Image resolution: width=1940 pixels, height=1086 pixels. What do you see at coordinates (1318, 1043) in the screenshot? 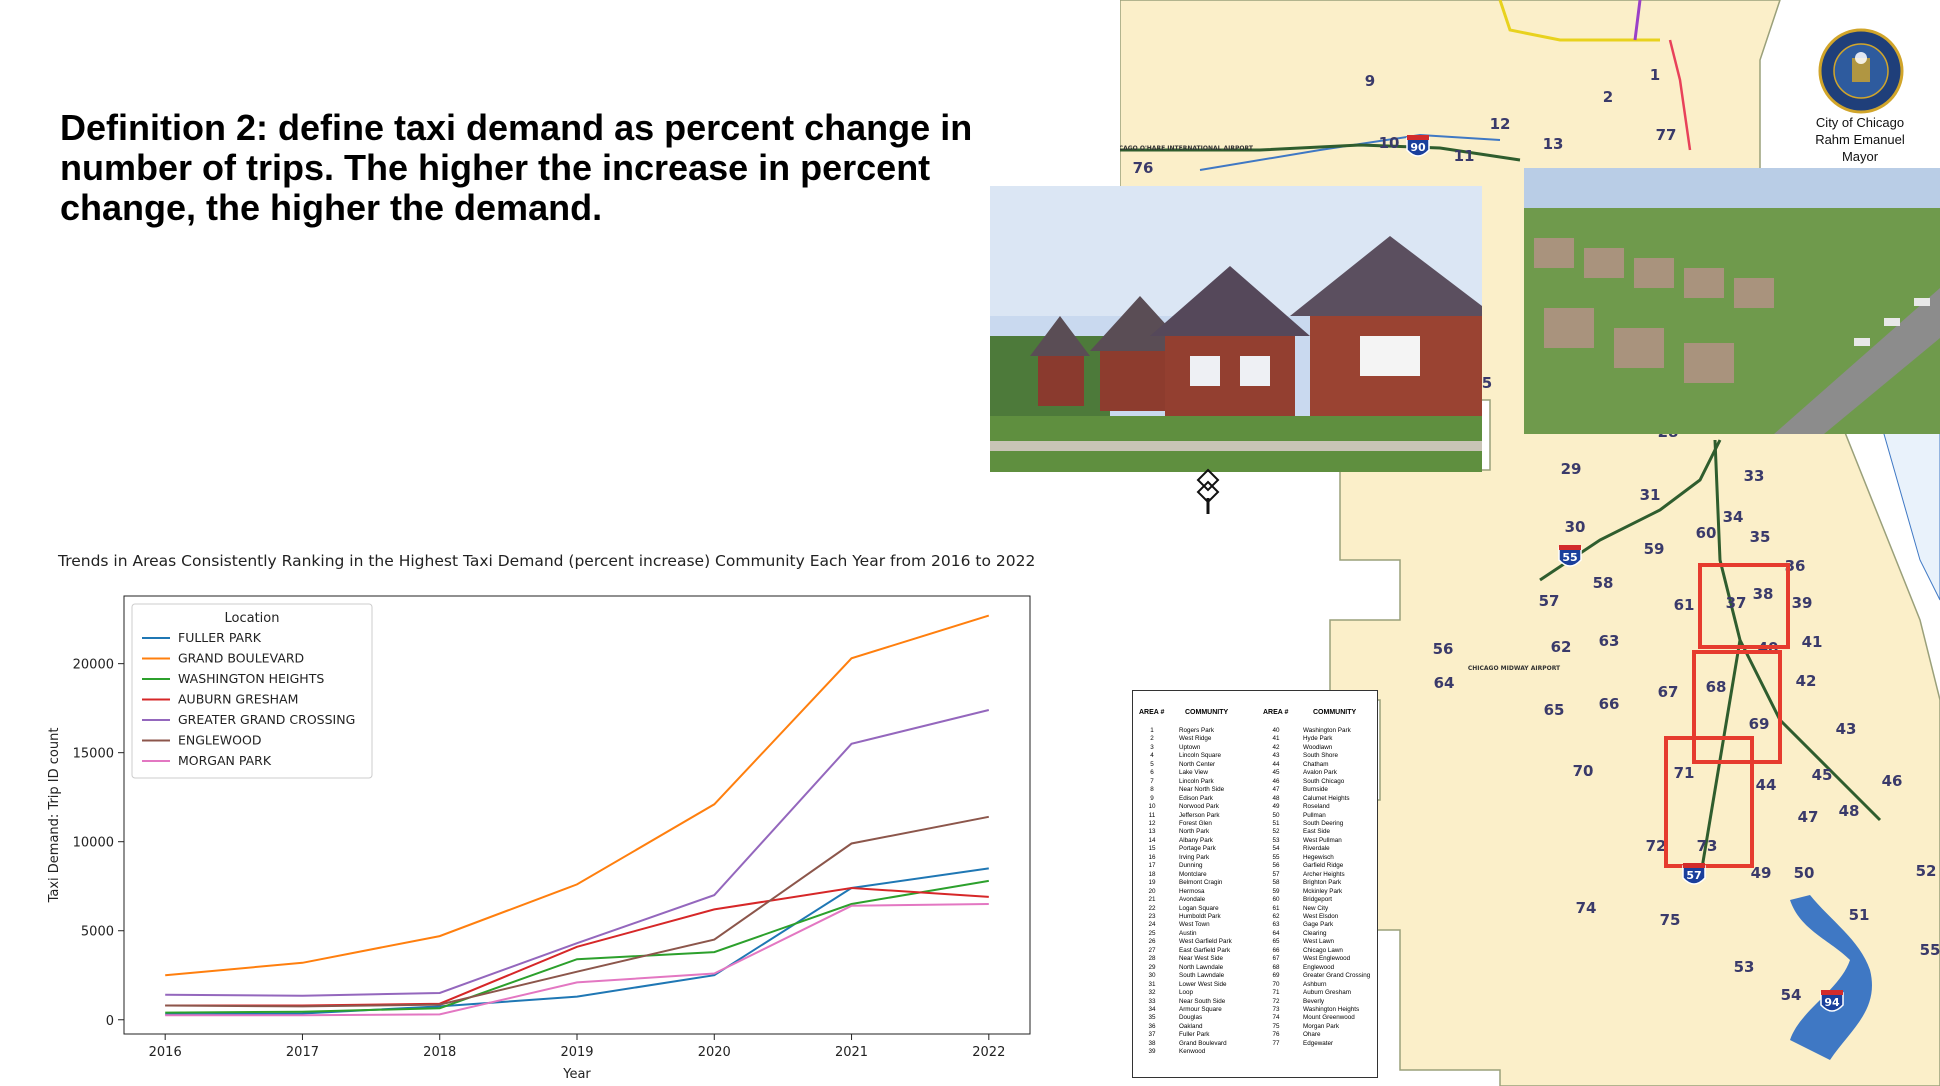
I see `community-name: Edgewater` at bounding box center [1318, 1043].